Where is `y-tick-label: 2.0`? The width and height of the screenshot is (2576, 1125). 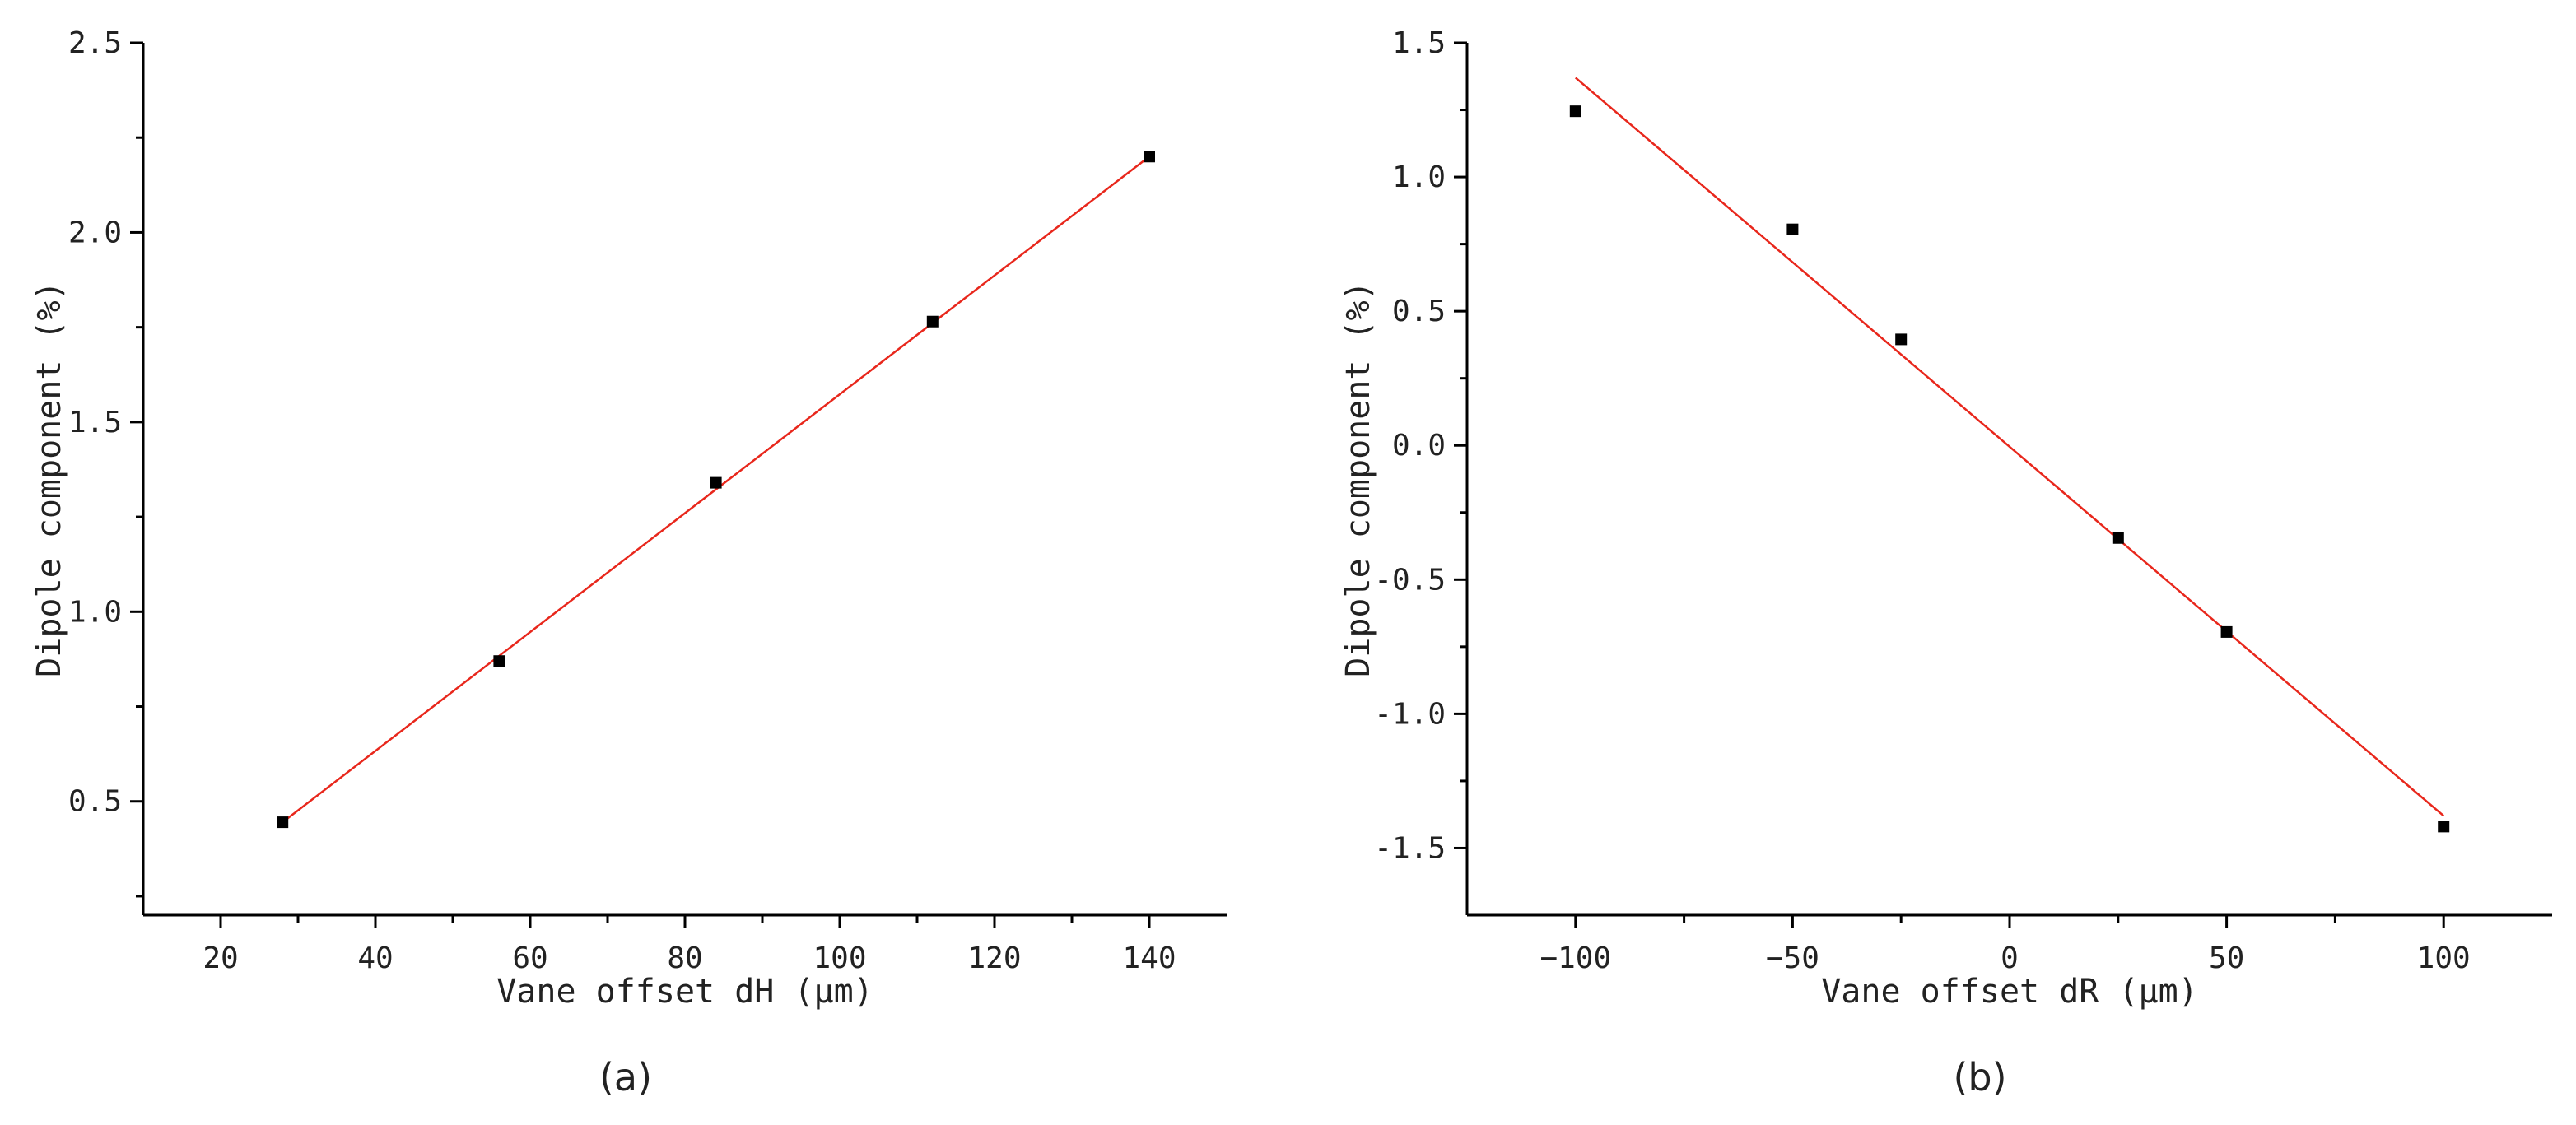
y-tick-label: 2.0 is located at coordinates (95, 232).